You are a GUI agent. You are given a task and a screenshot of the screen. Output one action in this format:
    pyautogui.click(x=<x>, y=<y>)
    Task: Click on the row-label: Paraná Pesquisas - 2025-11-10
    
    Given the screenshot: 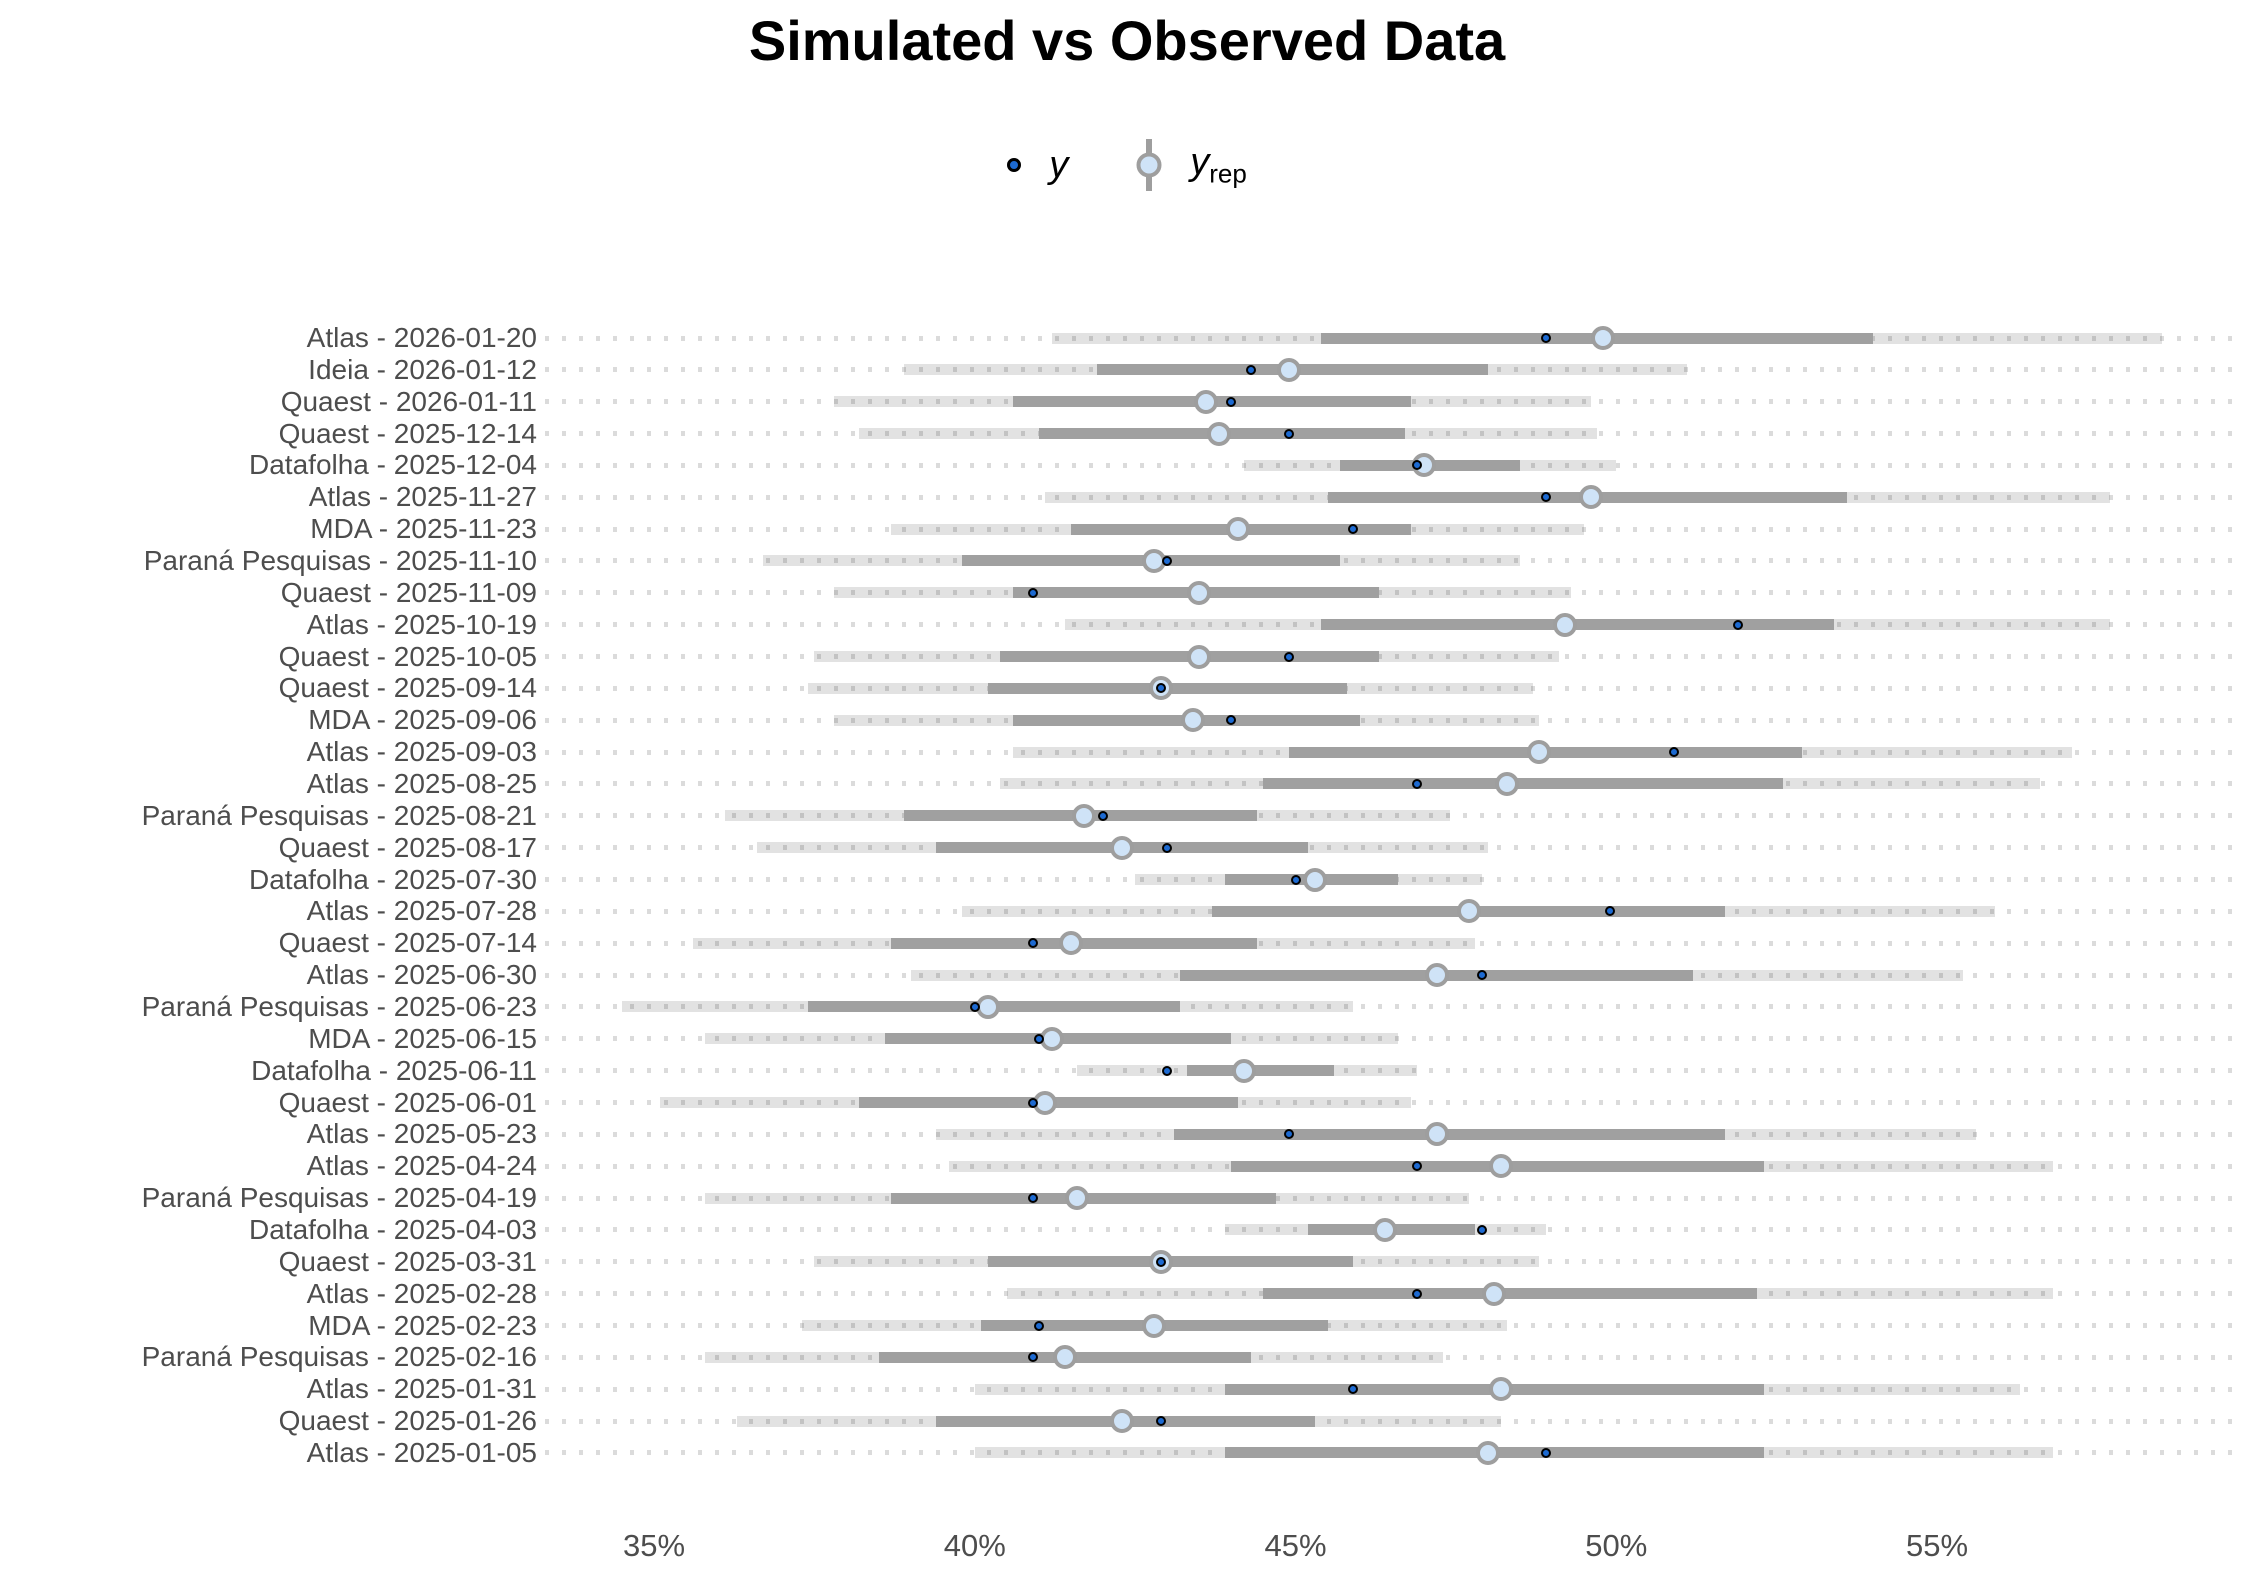 What is the action you would take?
    pyautogui.click(x=340, y=560)
    